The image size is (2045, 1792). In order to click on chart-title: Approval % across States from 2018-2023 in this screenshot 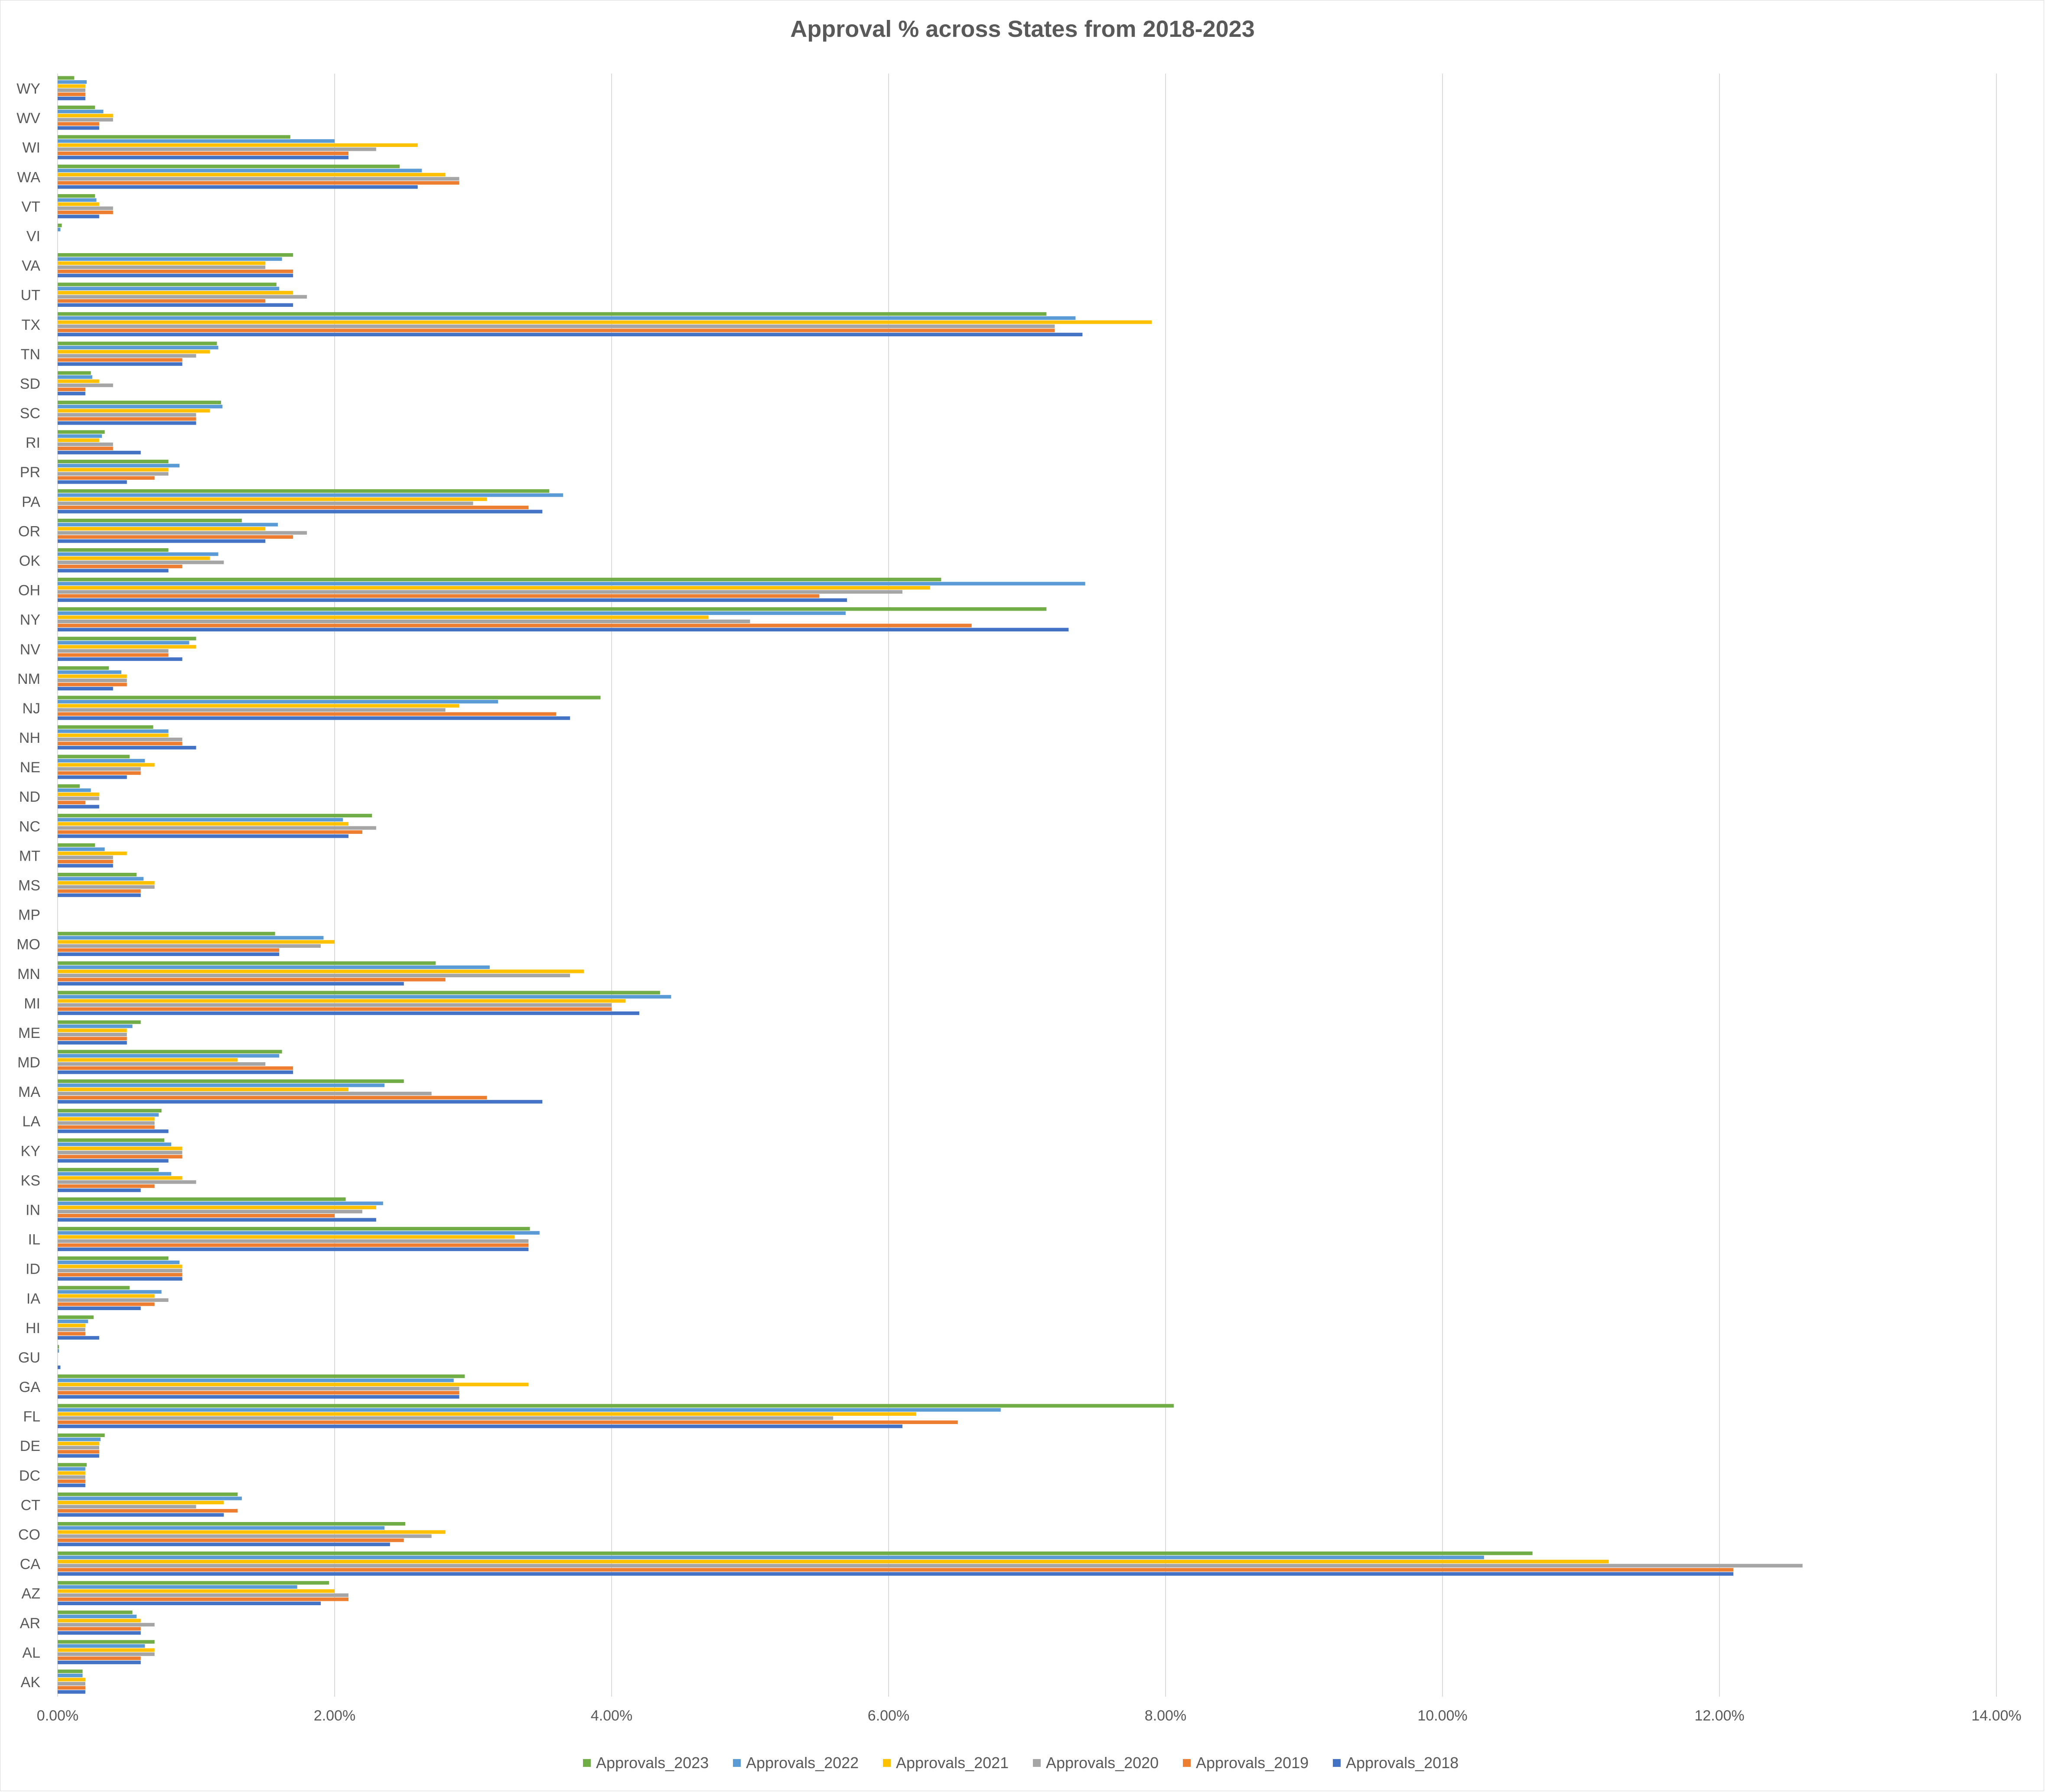, I will do `click(1022, 29)`.